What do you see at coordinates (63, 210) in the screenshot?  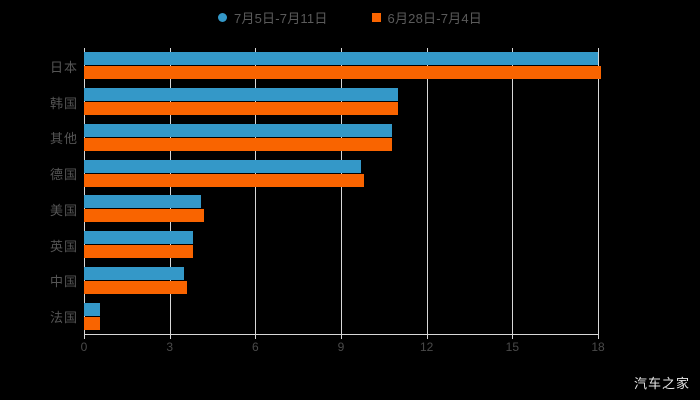 I see `category-label-美国: 美国` at bounding box center [63, 210].